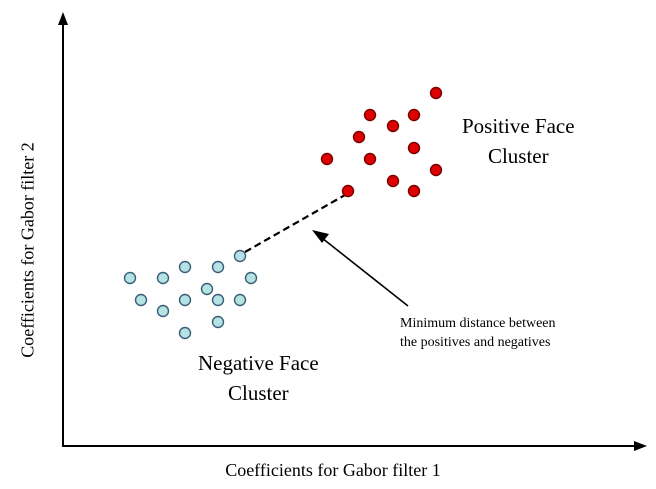 The width and height of the screenshot is (656, 489). I want to click on positive-cluster-label: Positive Face Cluster, so click(518, 141).